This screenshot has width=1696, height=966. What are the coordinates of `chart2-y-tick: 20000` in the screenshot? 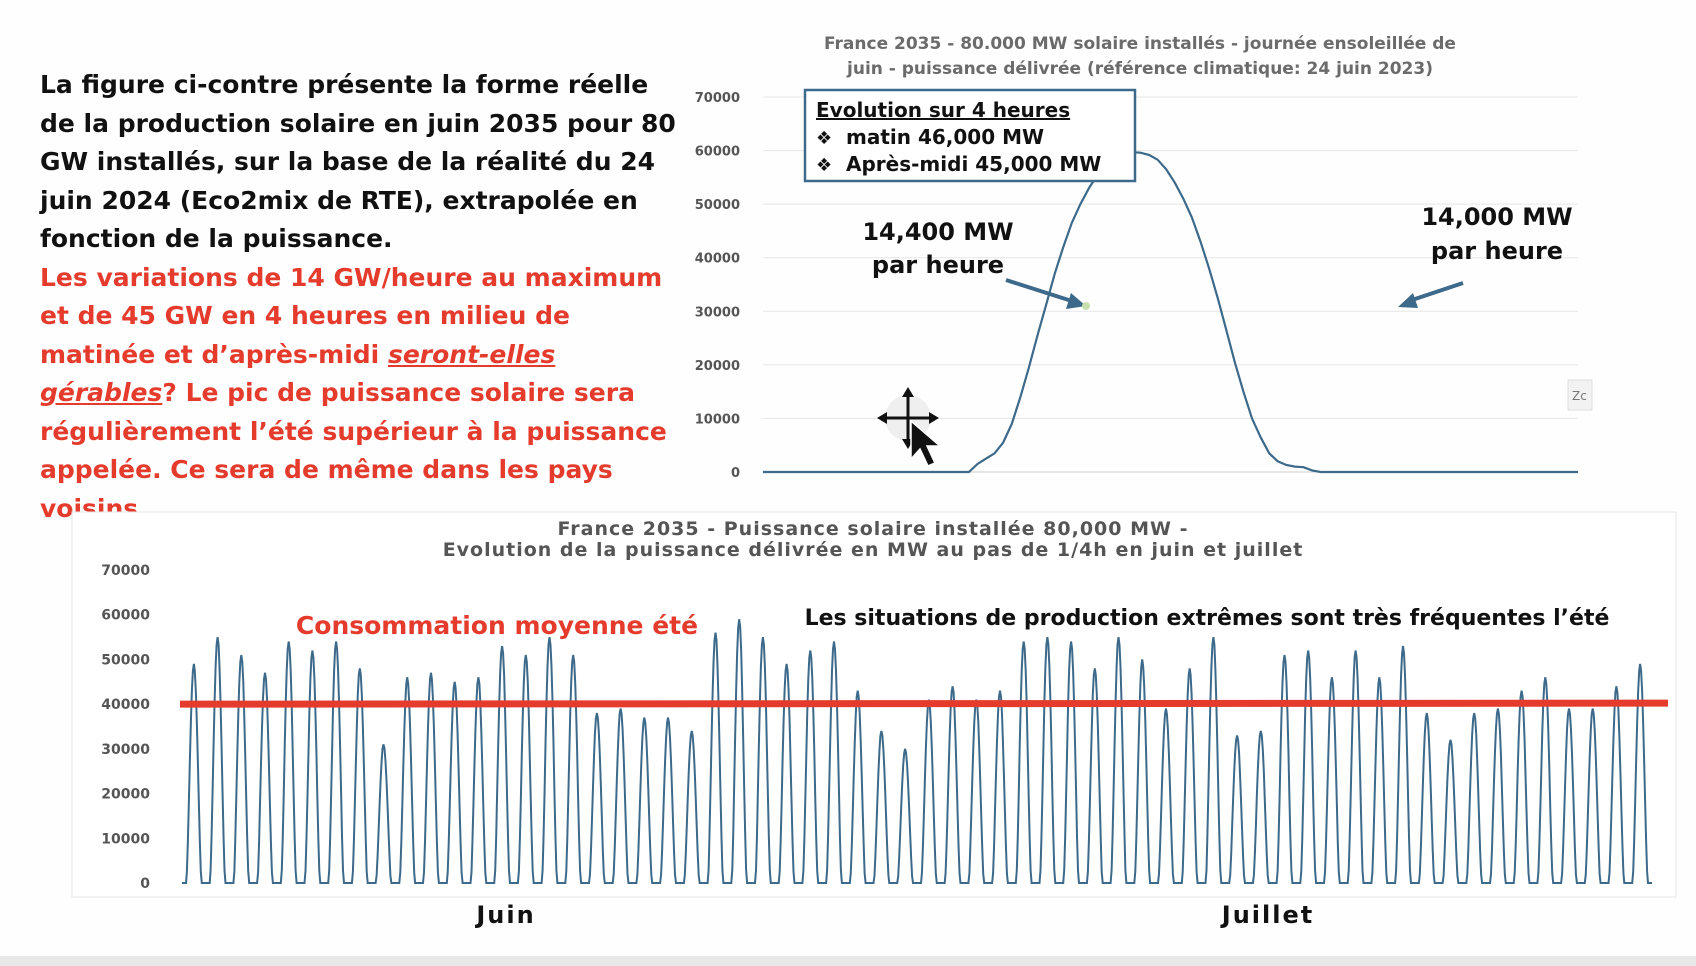 It's located at (125, 795).